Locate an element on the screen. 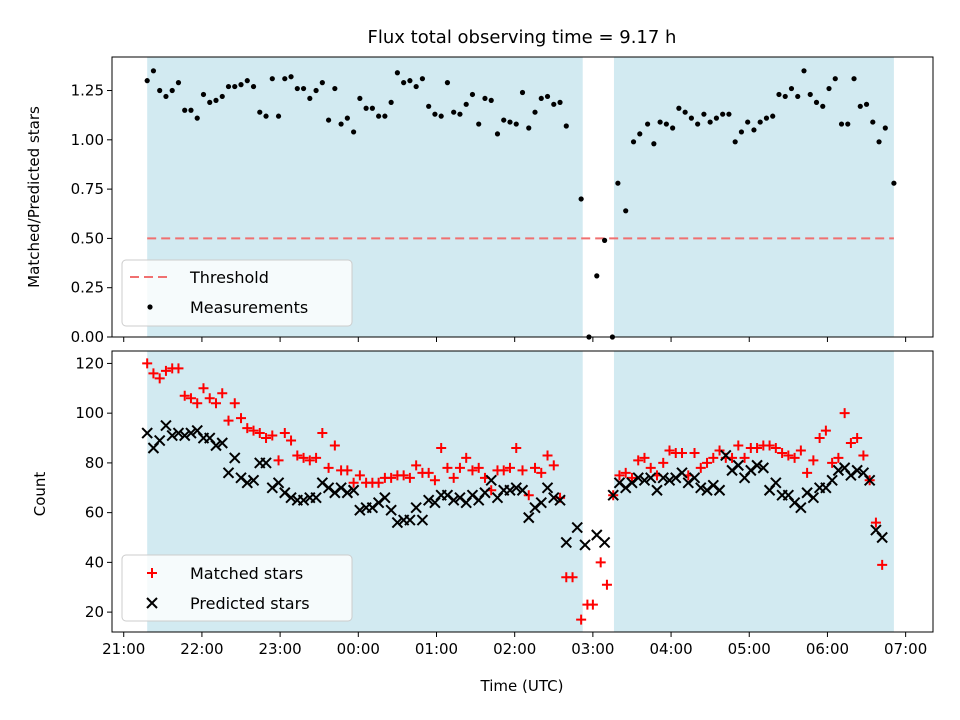 This screenshot has height=720, width=960. top-y-tick-label: 0.25 is located at coordinates (87, 288).